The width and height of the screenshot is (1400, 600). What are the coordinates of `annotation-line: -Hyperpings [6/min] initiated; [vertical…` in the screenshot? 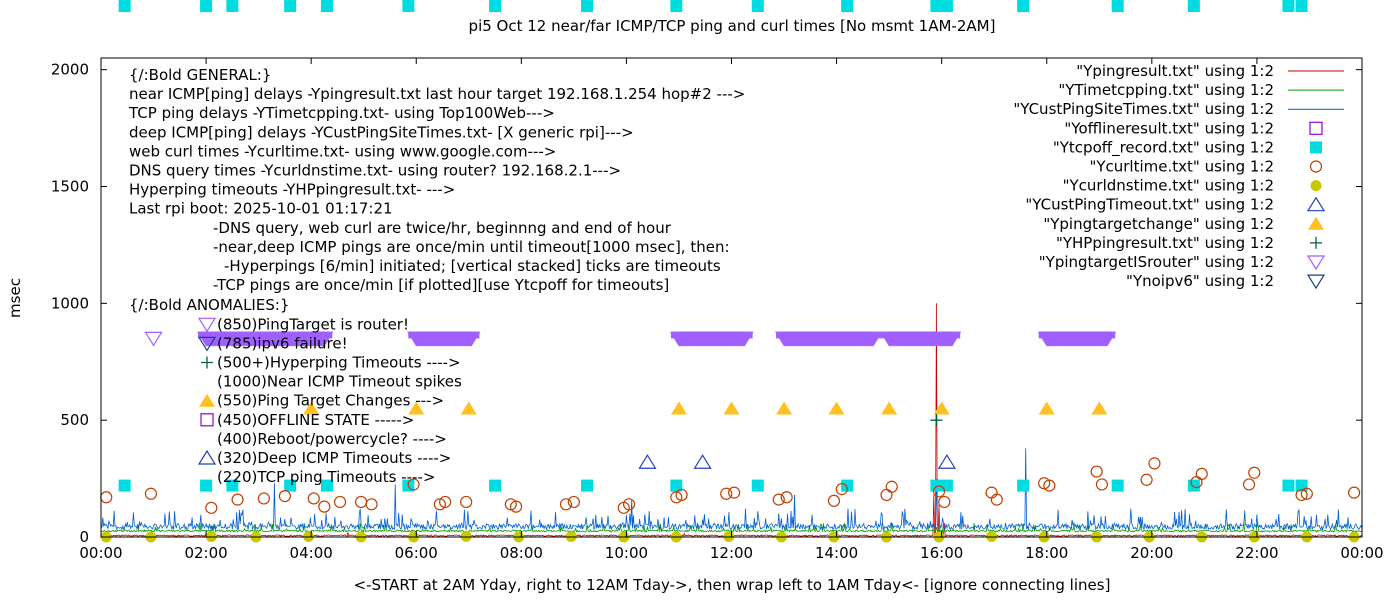 It's located at (472, 266).